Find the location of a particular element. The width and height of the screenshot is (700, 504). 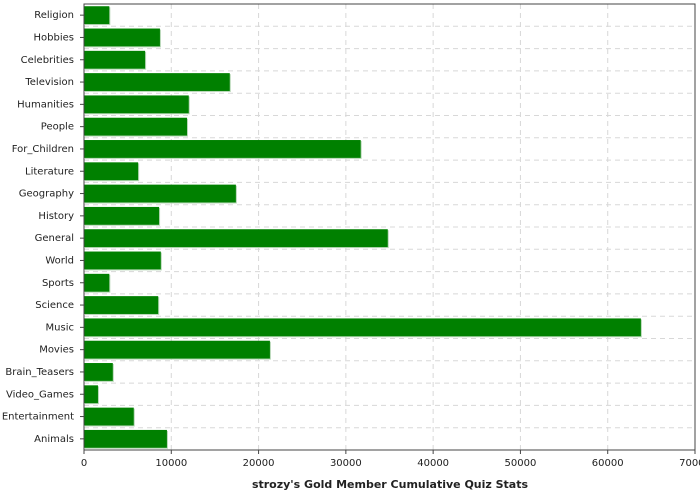

y-tick-label: Hobbies is located at coordinates (54, 37).